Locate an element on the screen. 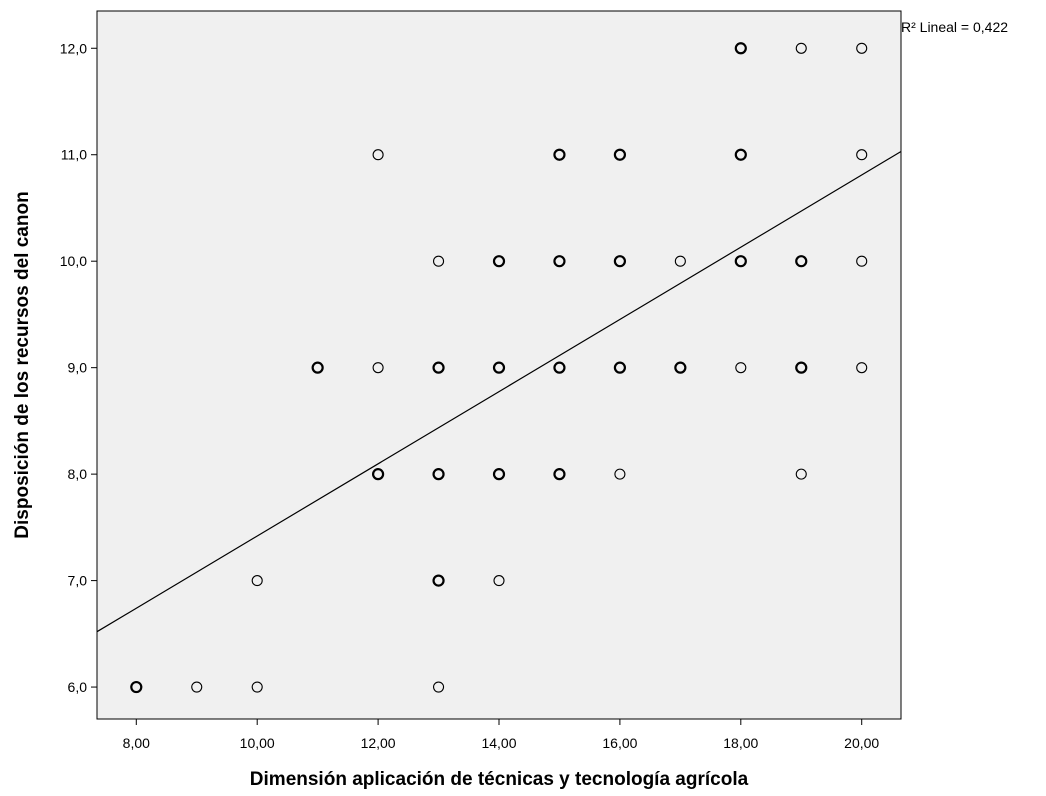 Image resolution: width=1046 pixels, height=796 pixels. x-tick-label: 14,00 is located at coordinates (498, 743).